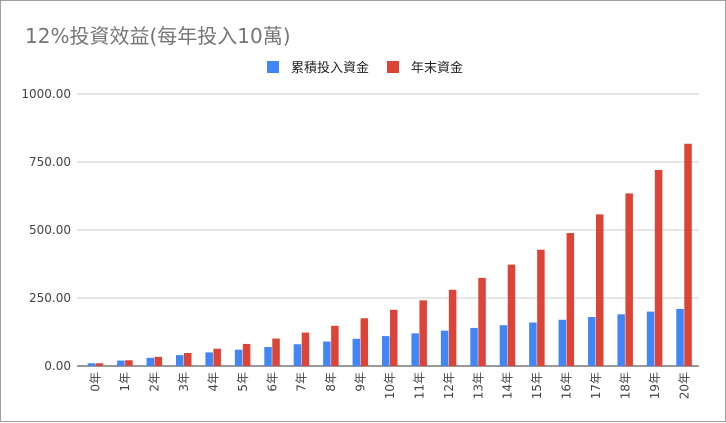  Describe the element at coordinates (655, 385) in the screenshot. I see `x-tick-label: 19年` at that location.